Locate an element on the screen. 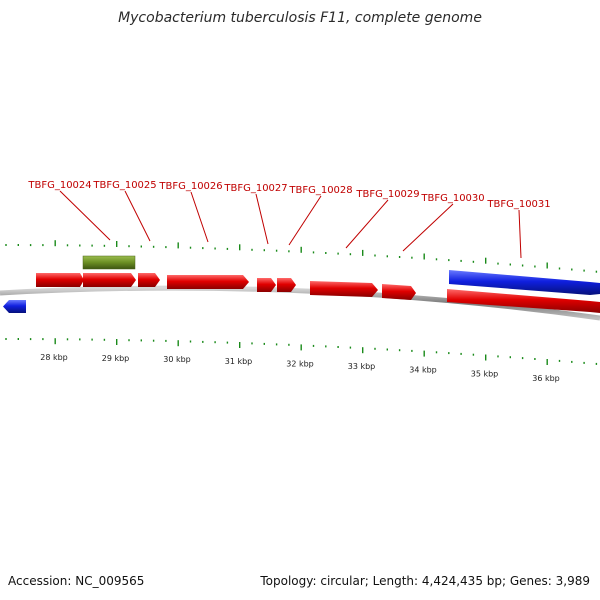  tick-label: 35 kbp is located at coordinates (485, 373).